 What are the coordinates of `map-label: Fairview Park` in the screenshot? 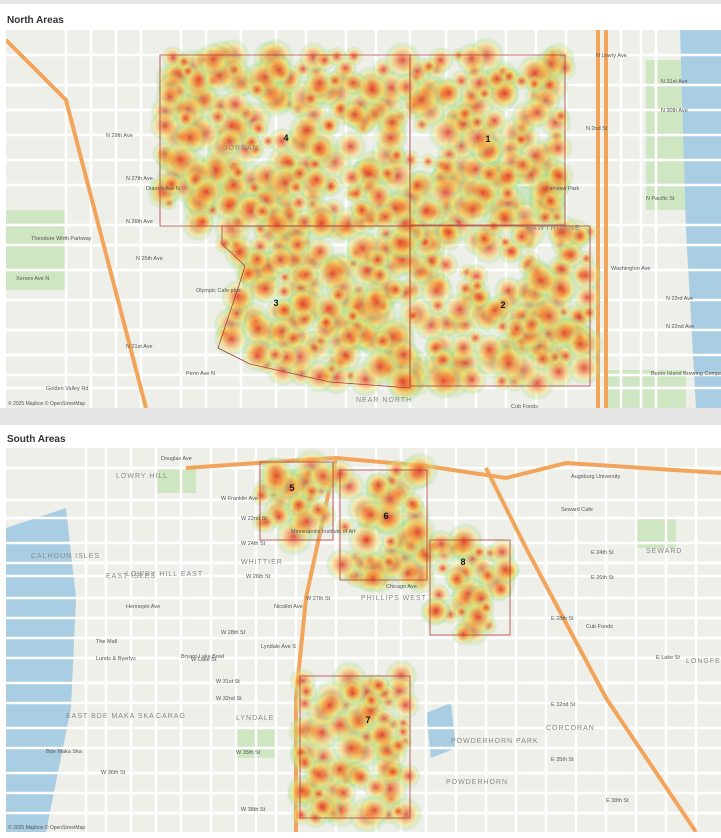 It's located at (563, 189).